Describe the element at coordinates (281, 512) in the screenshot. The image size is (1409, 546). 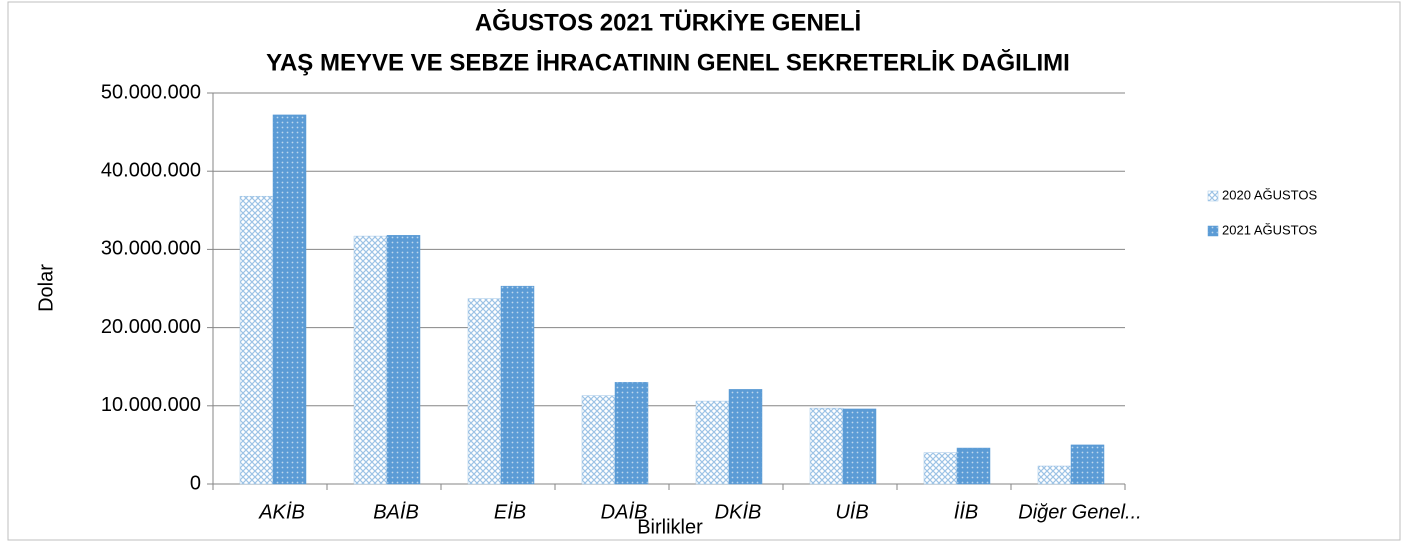
I see `x-tick-label: AKİB` at that location.